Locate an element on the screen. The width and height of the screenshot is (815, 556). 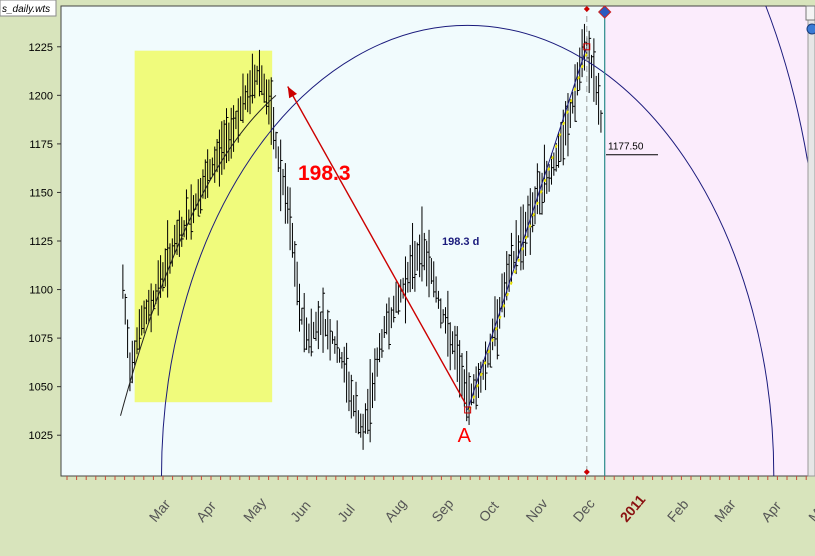
highlight-zone is located at coordinates (203, 226).